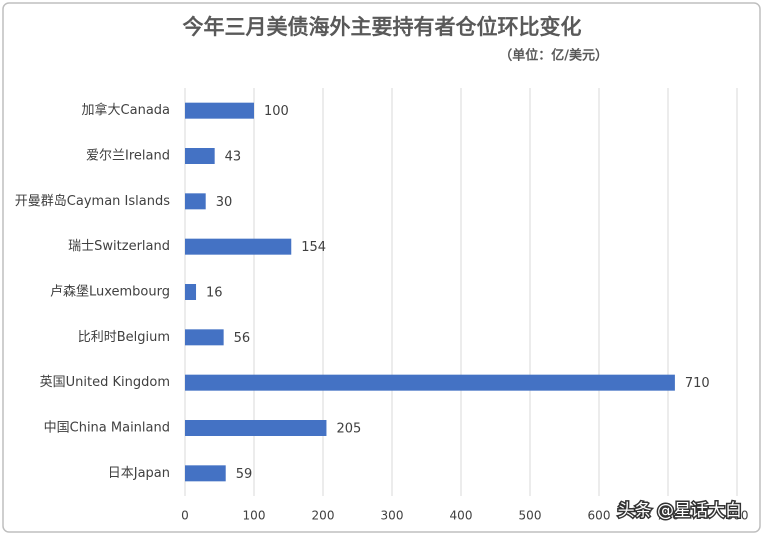  Describe the element at coordinates (668, 516) in the screenshot. I see `x-tick-label: 700` at that location.